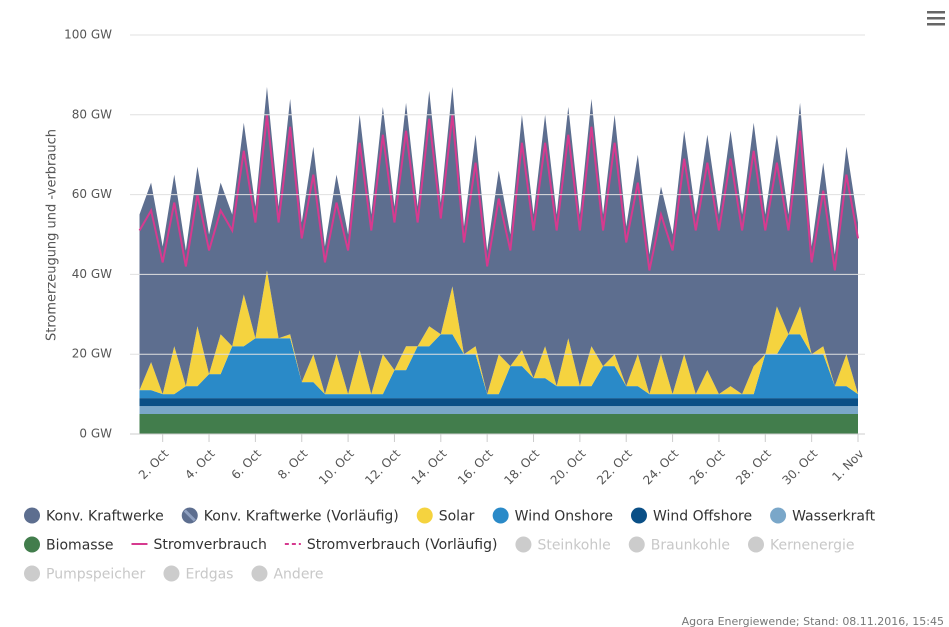 Image resolution: width=949 pixels, height=627 pixels. I want to click on legend-item: Stromverbrauch, so click(199, 545).